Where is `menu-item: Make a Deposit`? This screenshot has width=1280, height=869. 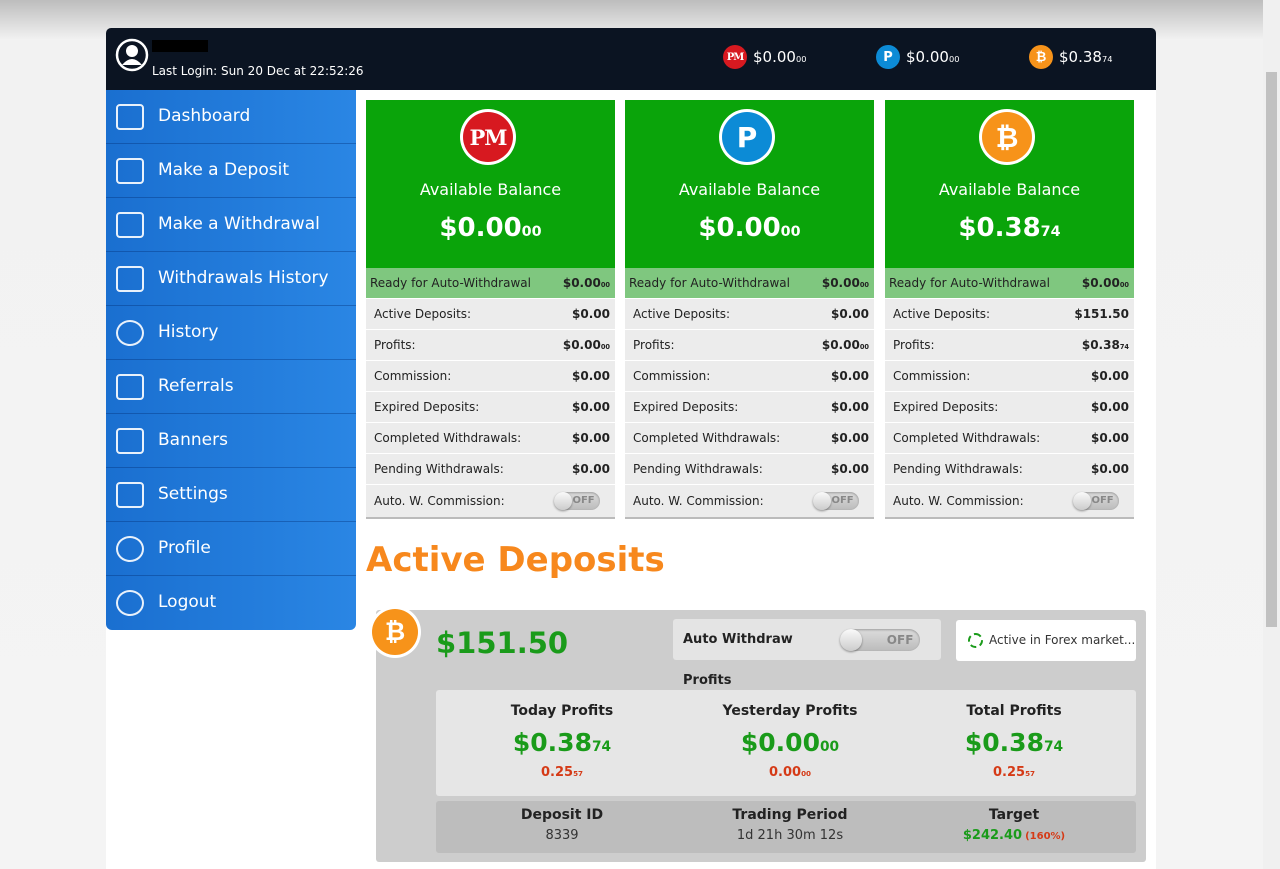 menu-item: Make a Deposit is located at coordinates (231, 171).